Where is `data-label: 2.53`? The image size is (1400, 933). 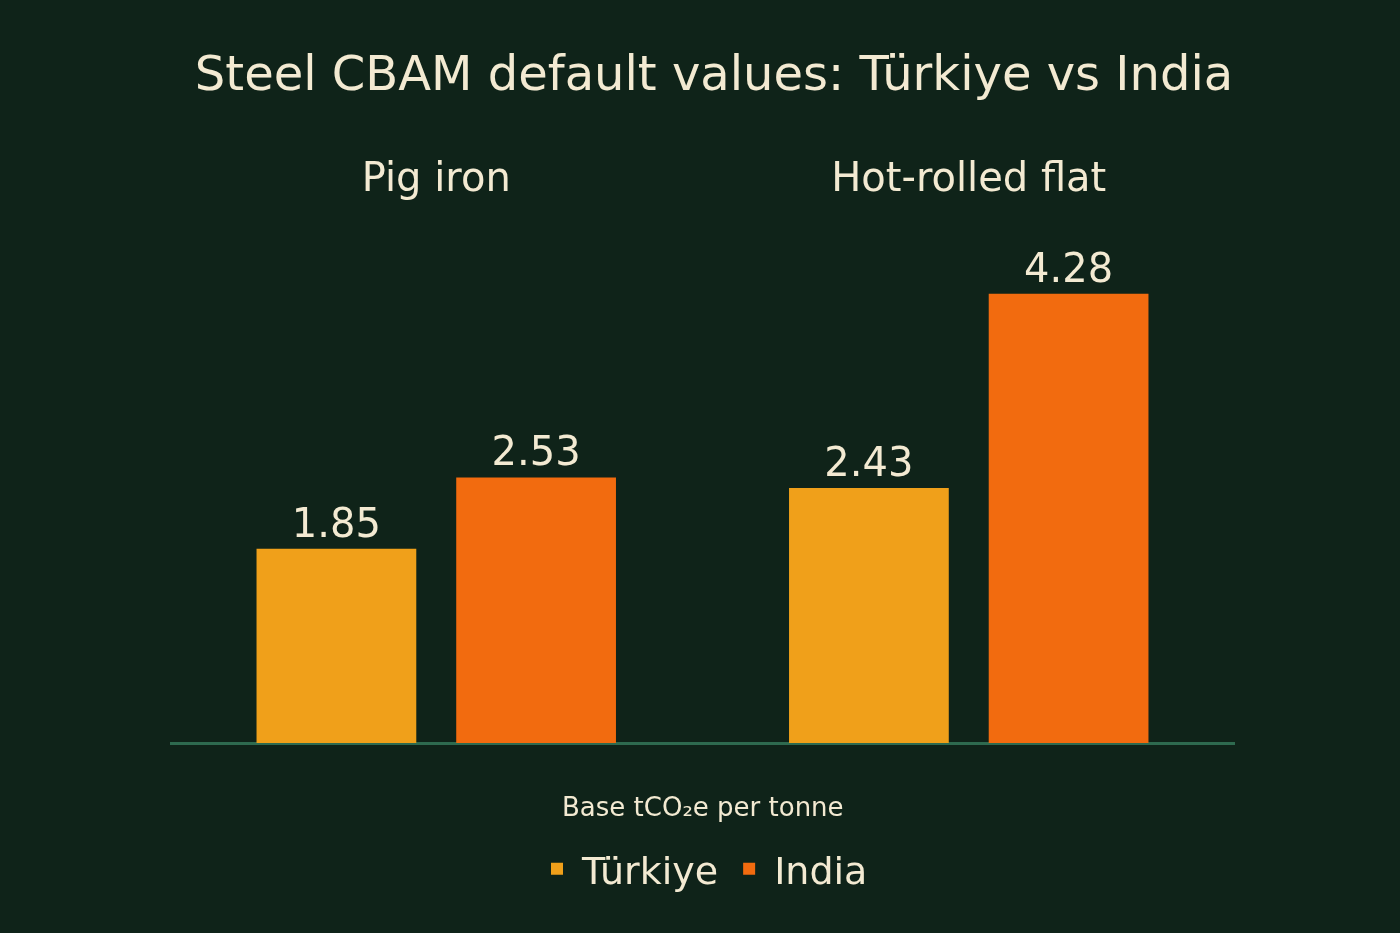 data-label: 2.53 is located at coordinates (536, 451).